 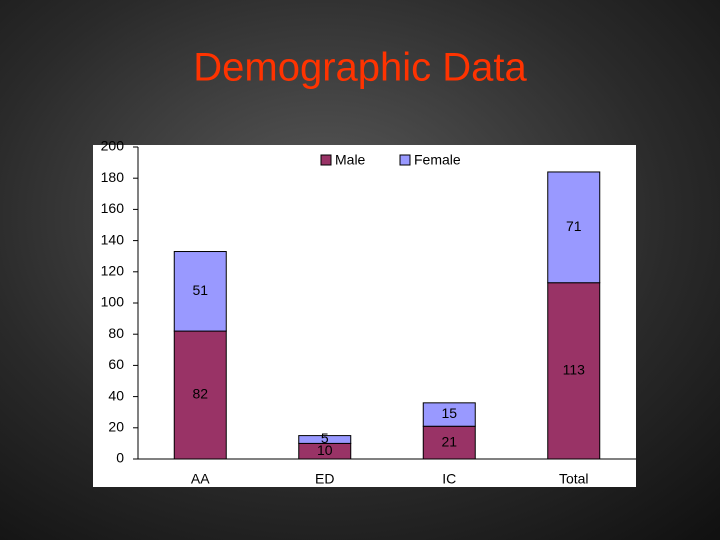 What do you see at coordinates (360, 68) in the screenshot?
I see `chart-title: Demographic Data` at bounding box center [360, 68].